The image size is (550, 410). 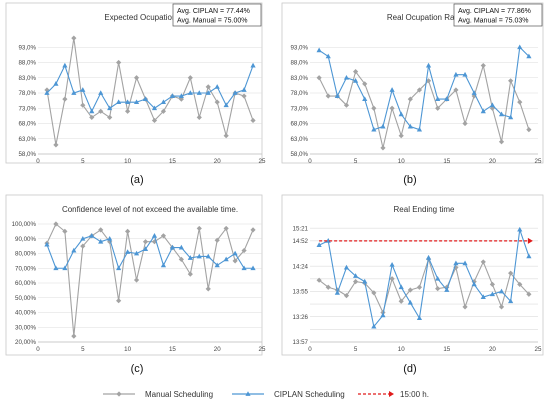 I want to click on legend-label-manual: Manual Scheduling, so click(x=179, y=394).